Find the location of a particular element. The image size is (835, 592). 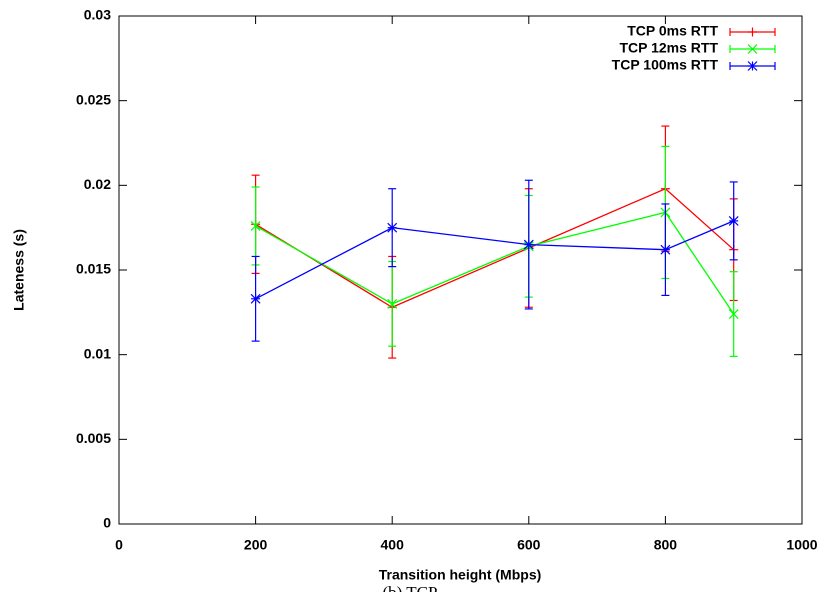

x-tick-label: 600 is located at coordinates (529, 545).